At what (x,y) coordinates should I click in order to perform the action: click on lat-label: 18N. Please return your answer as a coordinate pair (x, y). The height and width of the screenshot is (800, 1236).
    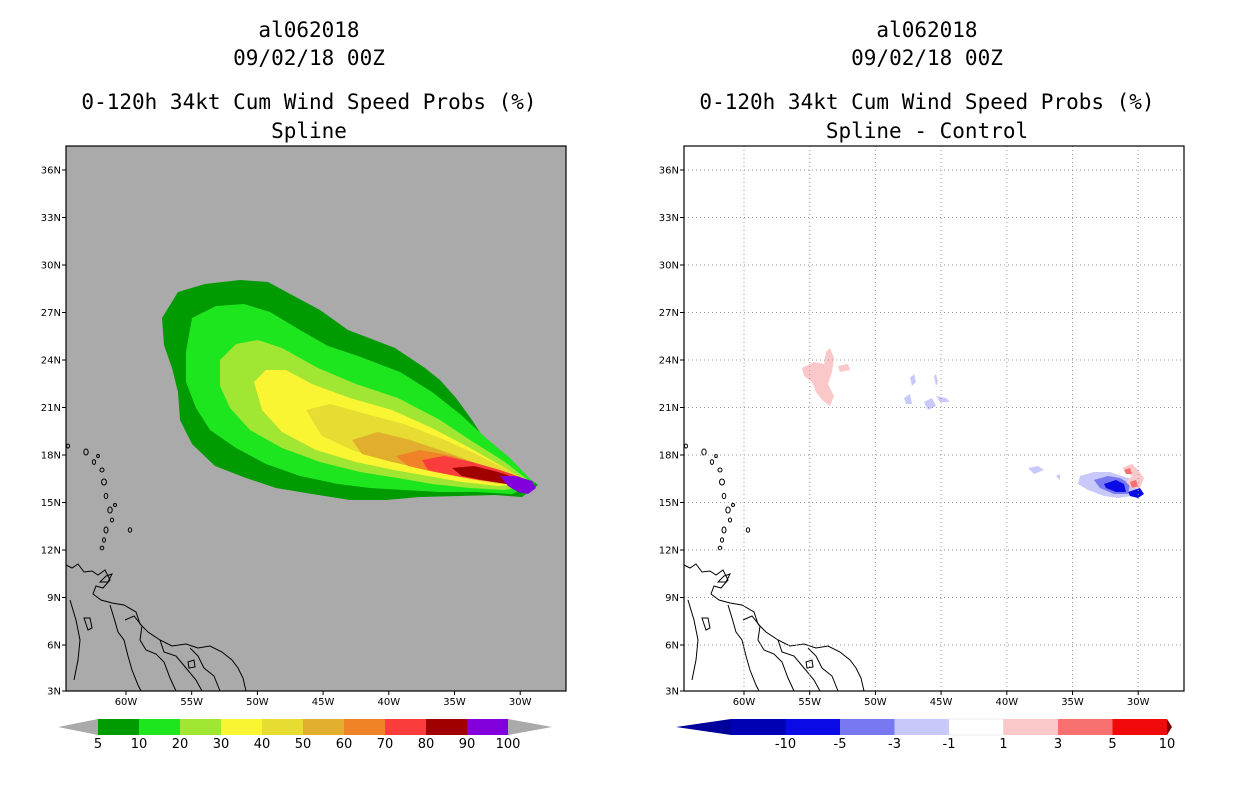
    Looking at the image, I should click on (669, 456).